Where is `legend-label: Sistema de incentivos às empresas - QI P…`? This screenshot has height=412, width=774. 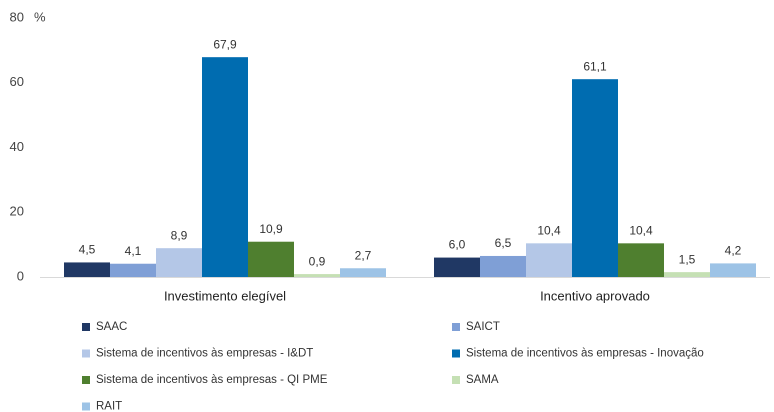 legend-label: Sistema de incentivos às empresas - QI P… is located at coordinates (212, 380).